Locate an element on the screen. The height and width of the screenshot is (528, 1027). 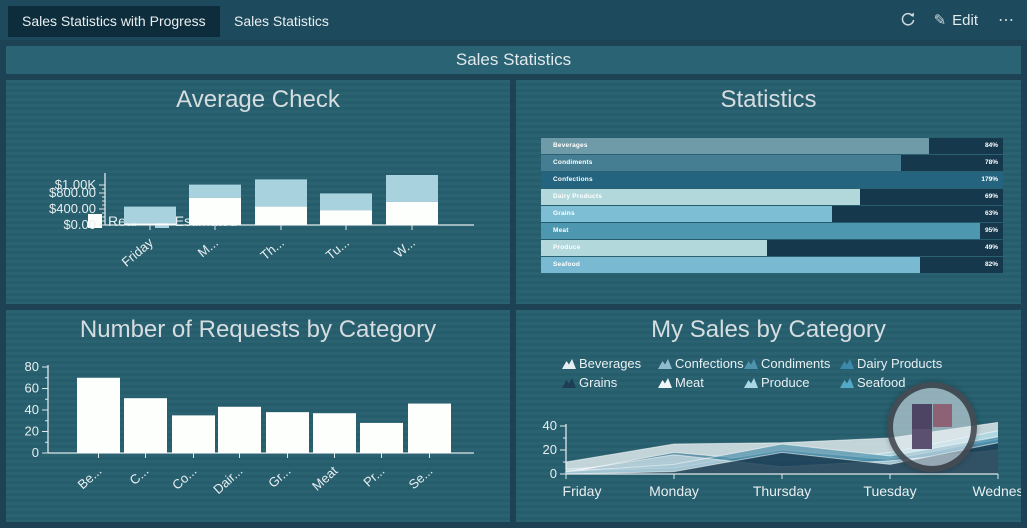
y-tick-label: 80 is located at coordinates (32, 366).